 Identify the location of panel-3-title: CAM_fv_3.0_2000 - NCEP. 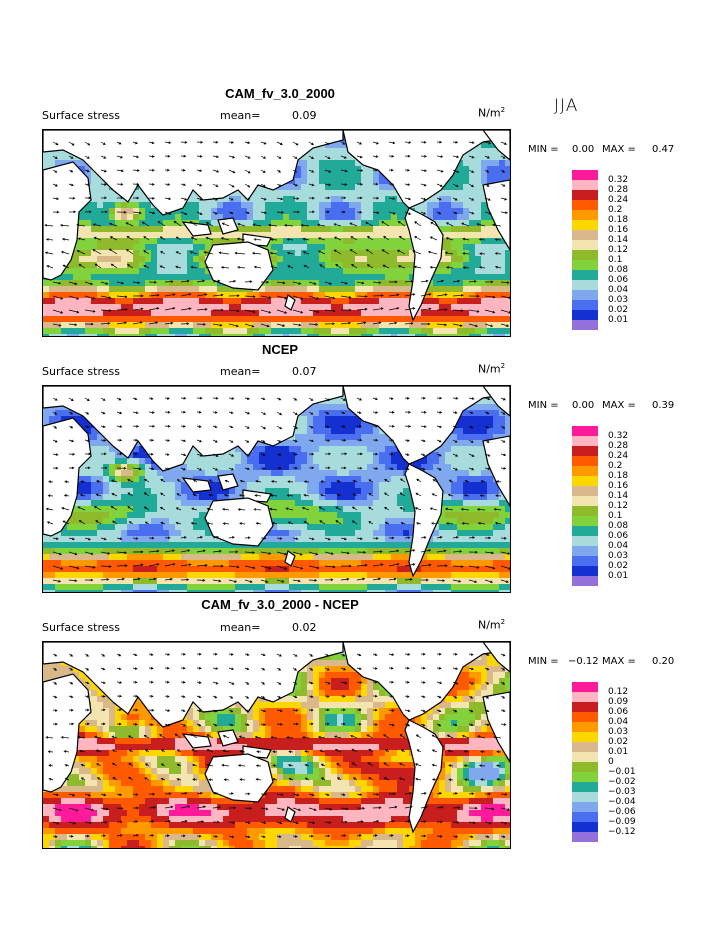
(280, 604).